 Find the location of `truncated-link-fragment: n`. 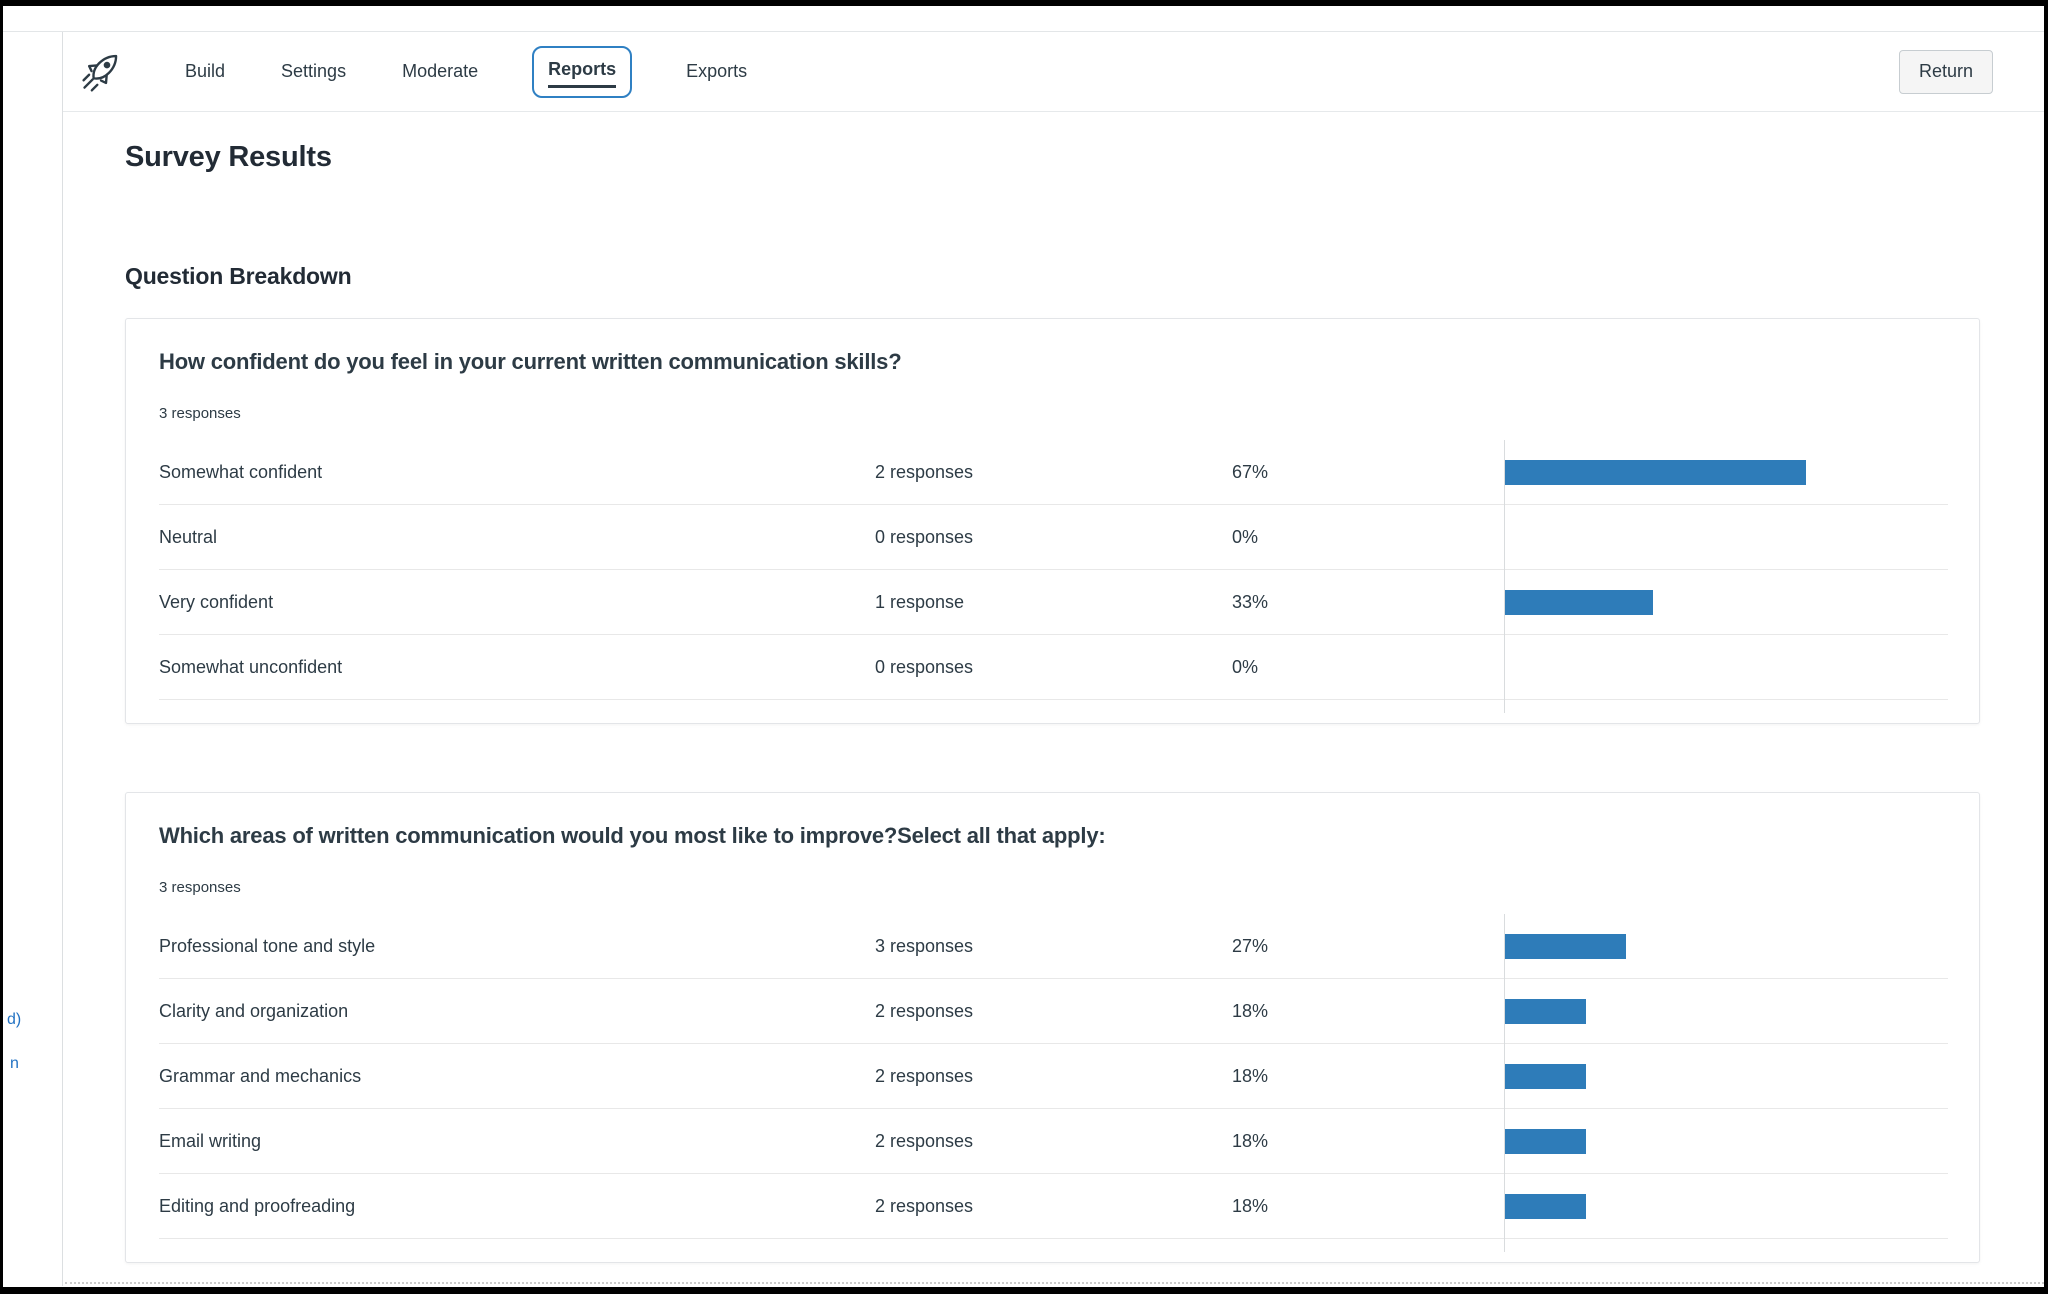

truncated-link-fragment: n is located at coordinates (14, 1063).